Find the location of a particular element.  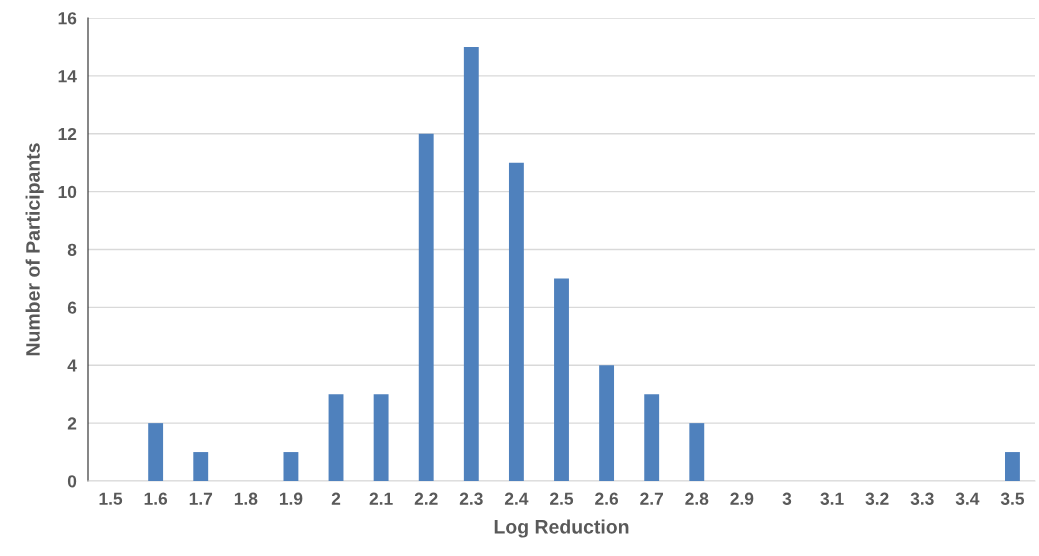

x-tick-label: 2.9 is located at coordinates (742, 498).